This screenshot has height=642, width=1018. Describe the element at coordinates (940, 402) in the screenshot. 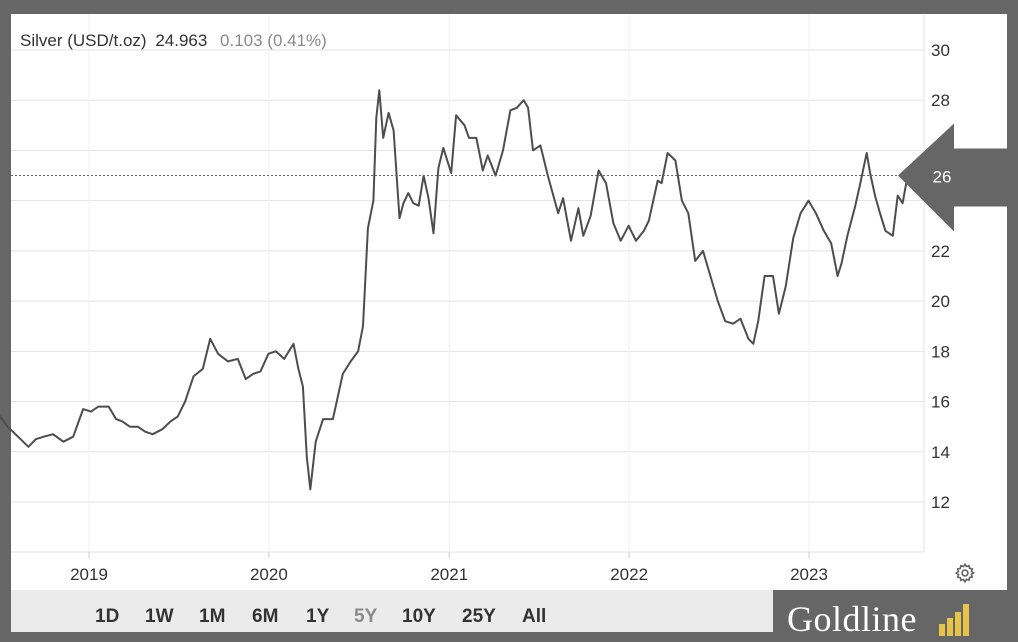

I see `y-tick-label: 16` at that location.